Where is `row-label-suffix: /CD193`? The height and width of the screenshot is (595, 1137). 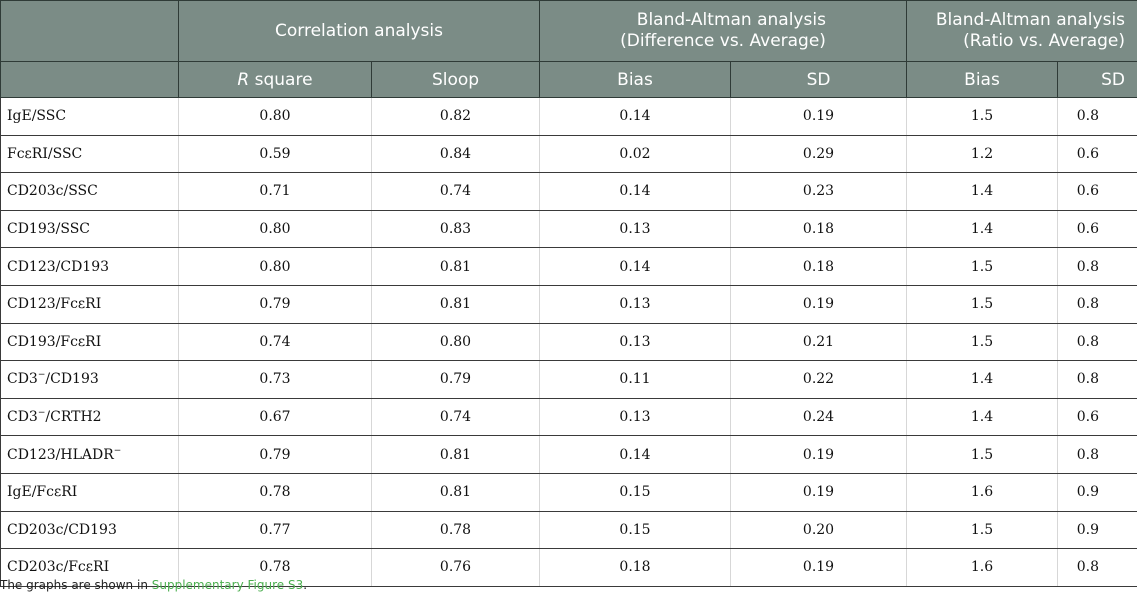 row-label-suffix: /CD193 is located at coordinates (72, 379).